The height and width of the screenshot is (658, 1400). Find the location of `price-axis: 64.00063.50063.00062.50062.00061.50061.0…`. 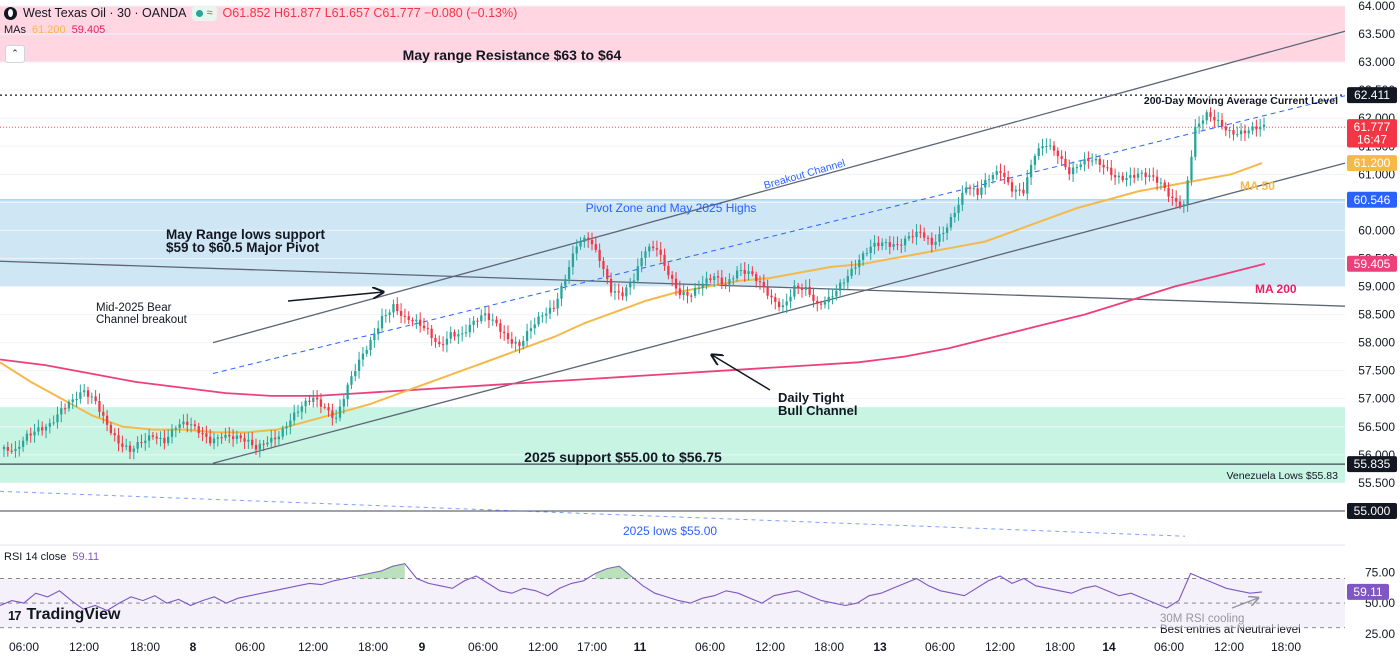

price-axis: 64.00063.50063.00062.50062.00061.50061.0… is located at coordinates (1372, 329).